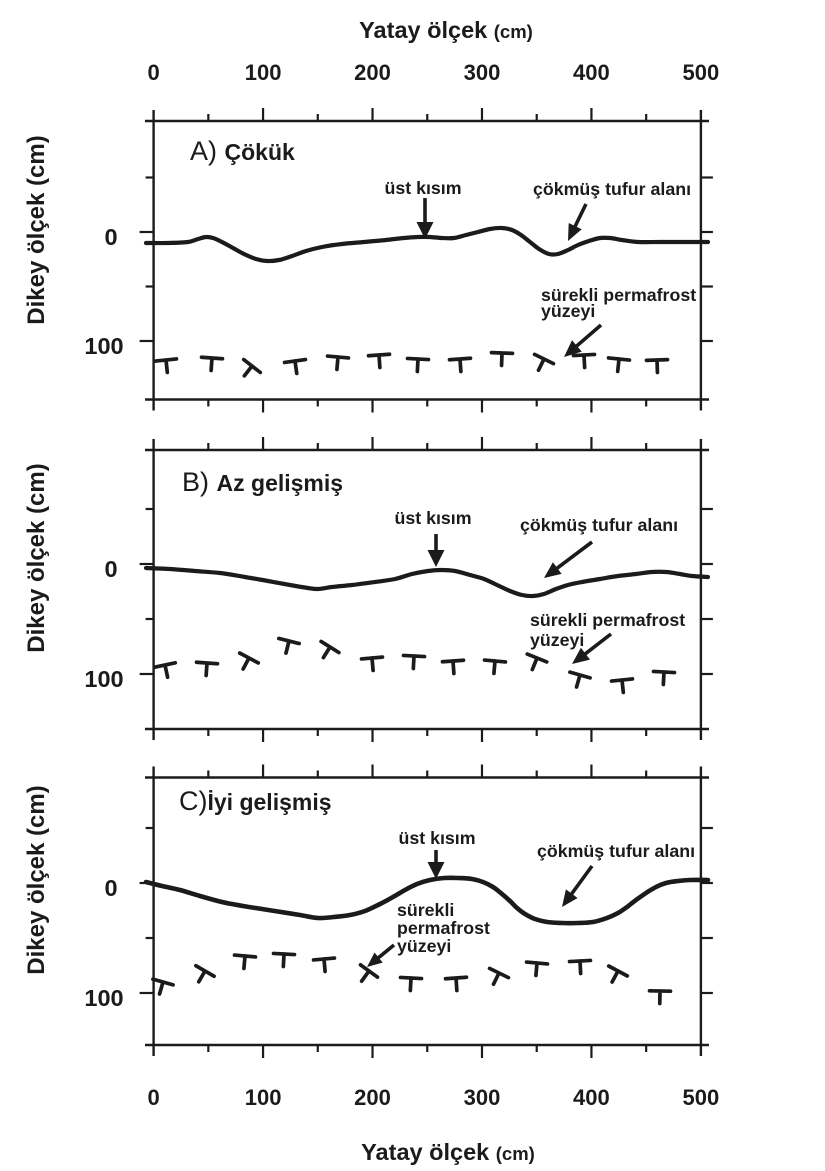 The image size is (825, 1171). I want to click on svg-text: permafrost, so click(443, 928).